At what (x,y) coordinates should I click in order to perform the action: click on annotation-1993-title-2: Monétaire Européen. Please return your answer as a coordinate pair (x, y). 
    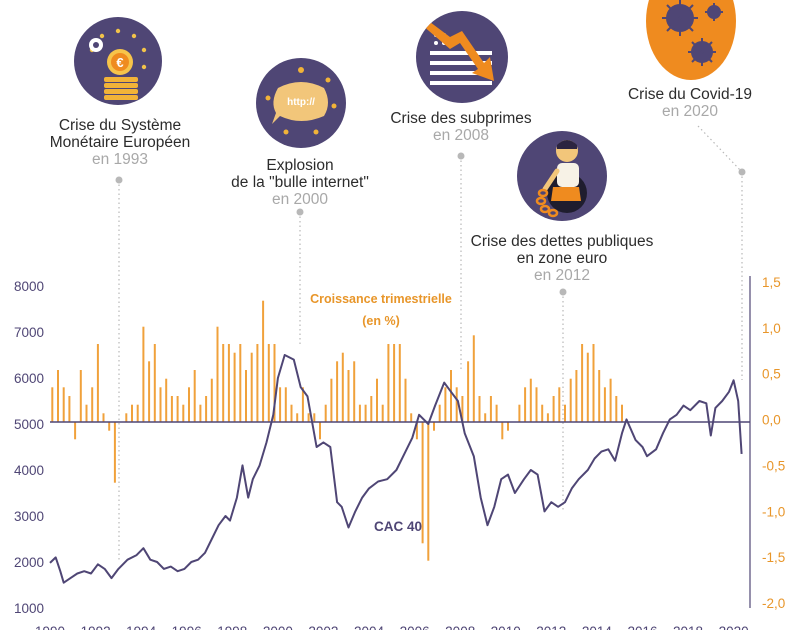
    Looking at the image, I should click on (120, 142).